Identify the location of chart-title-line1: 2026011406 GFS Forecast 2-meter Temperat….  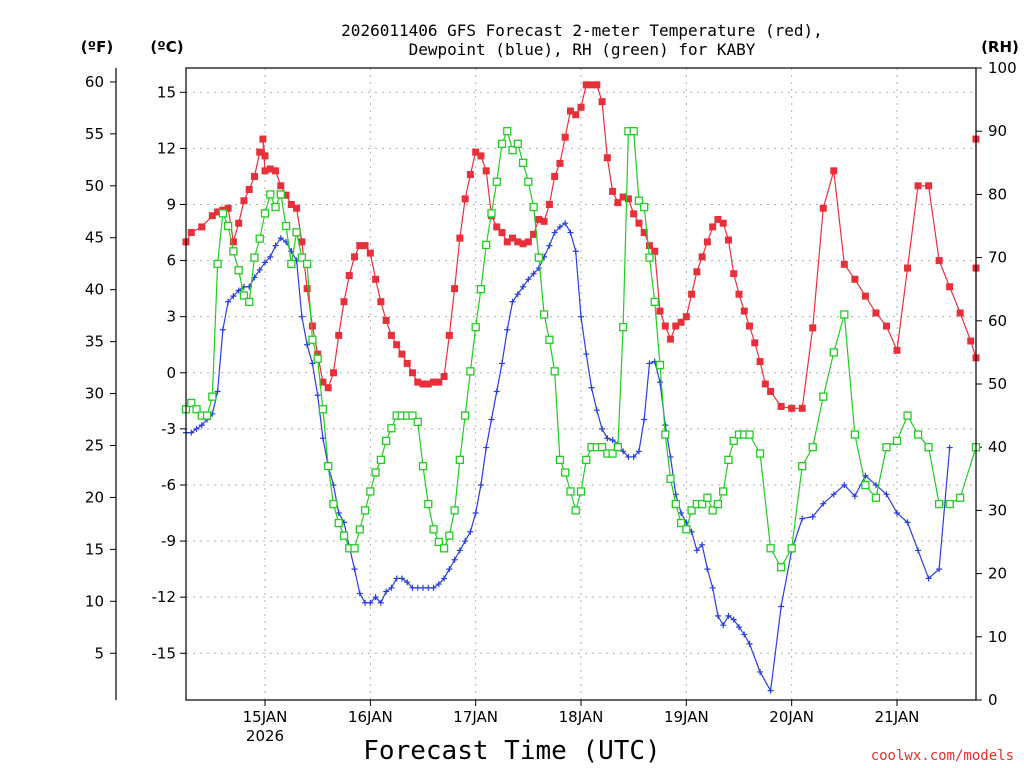
(582, 30).